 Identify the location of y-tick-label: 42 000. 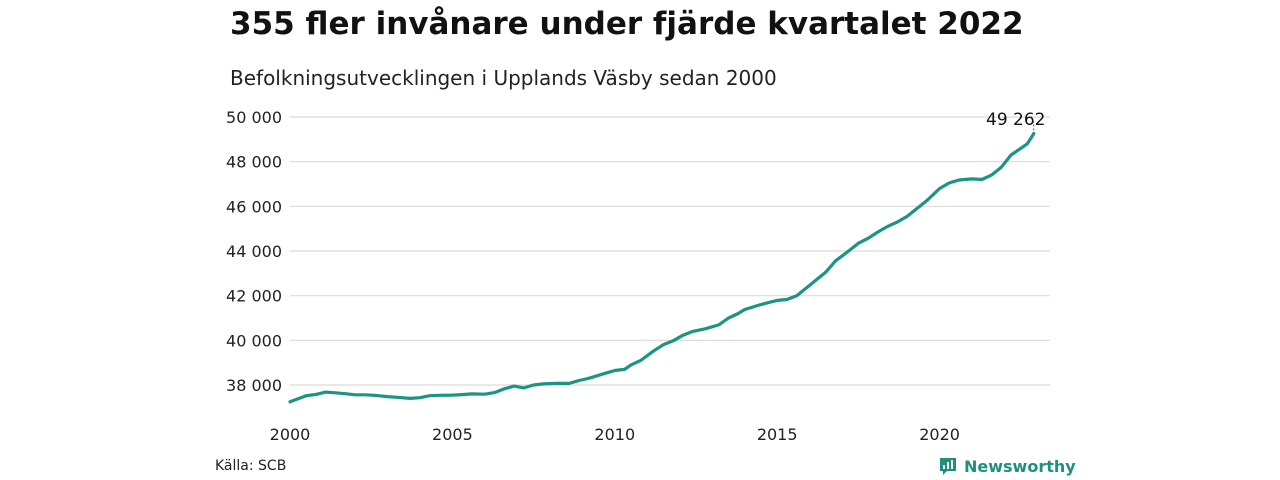
(254, 296).